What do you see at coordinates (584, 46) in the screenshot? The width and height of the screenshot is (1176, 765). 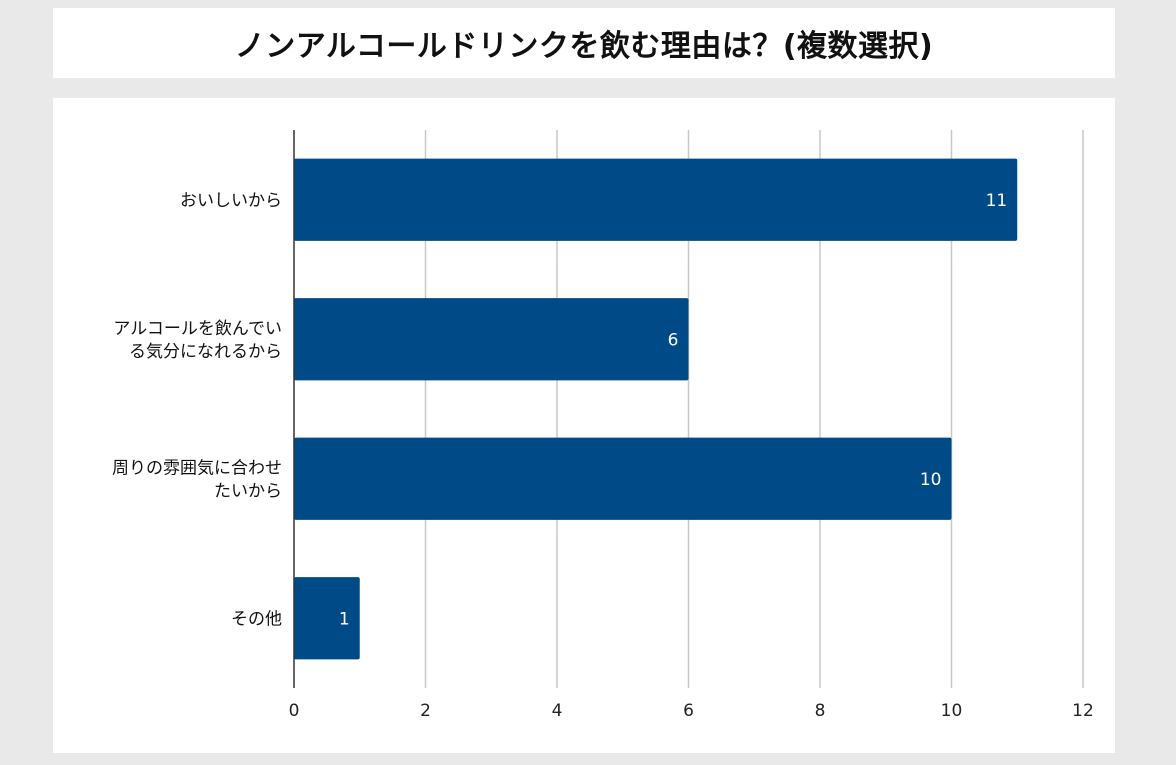 I see `chart-title: ノンアルコールドリンクを飲む理由は？(複数選択)` at bounding box center [584, 46].